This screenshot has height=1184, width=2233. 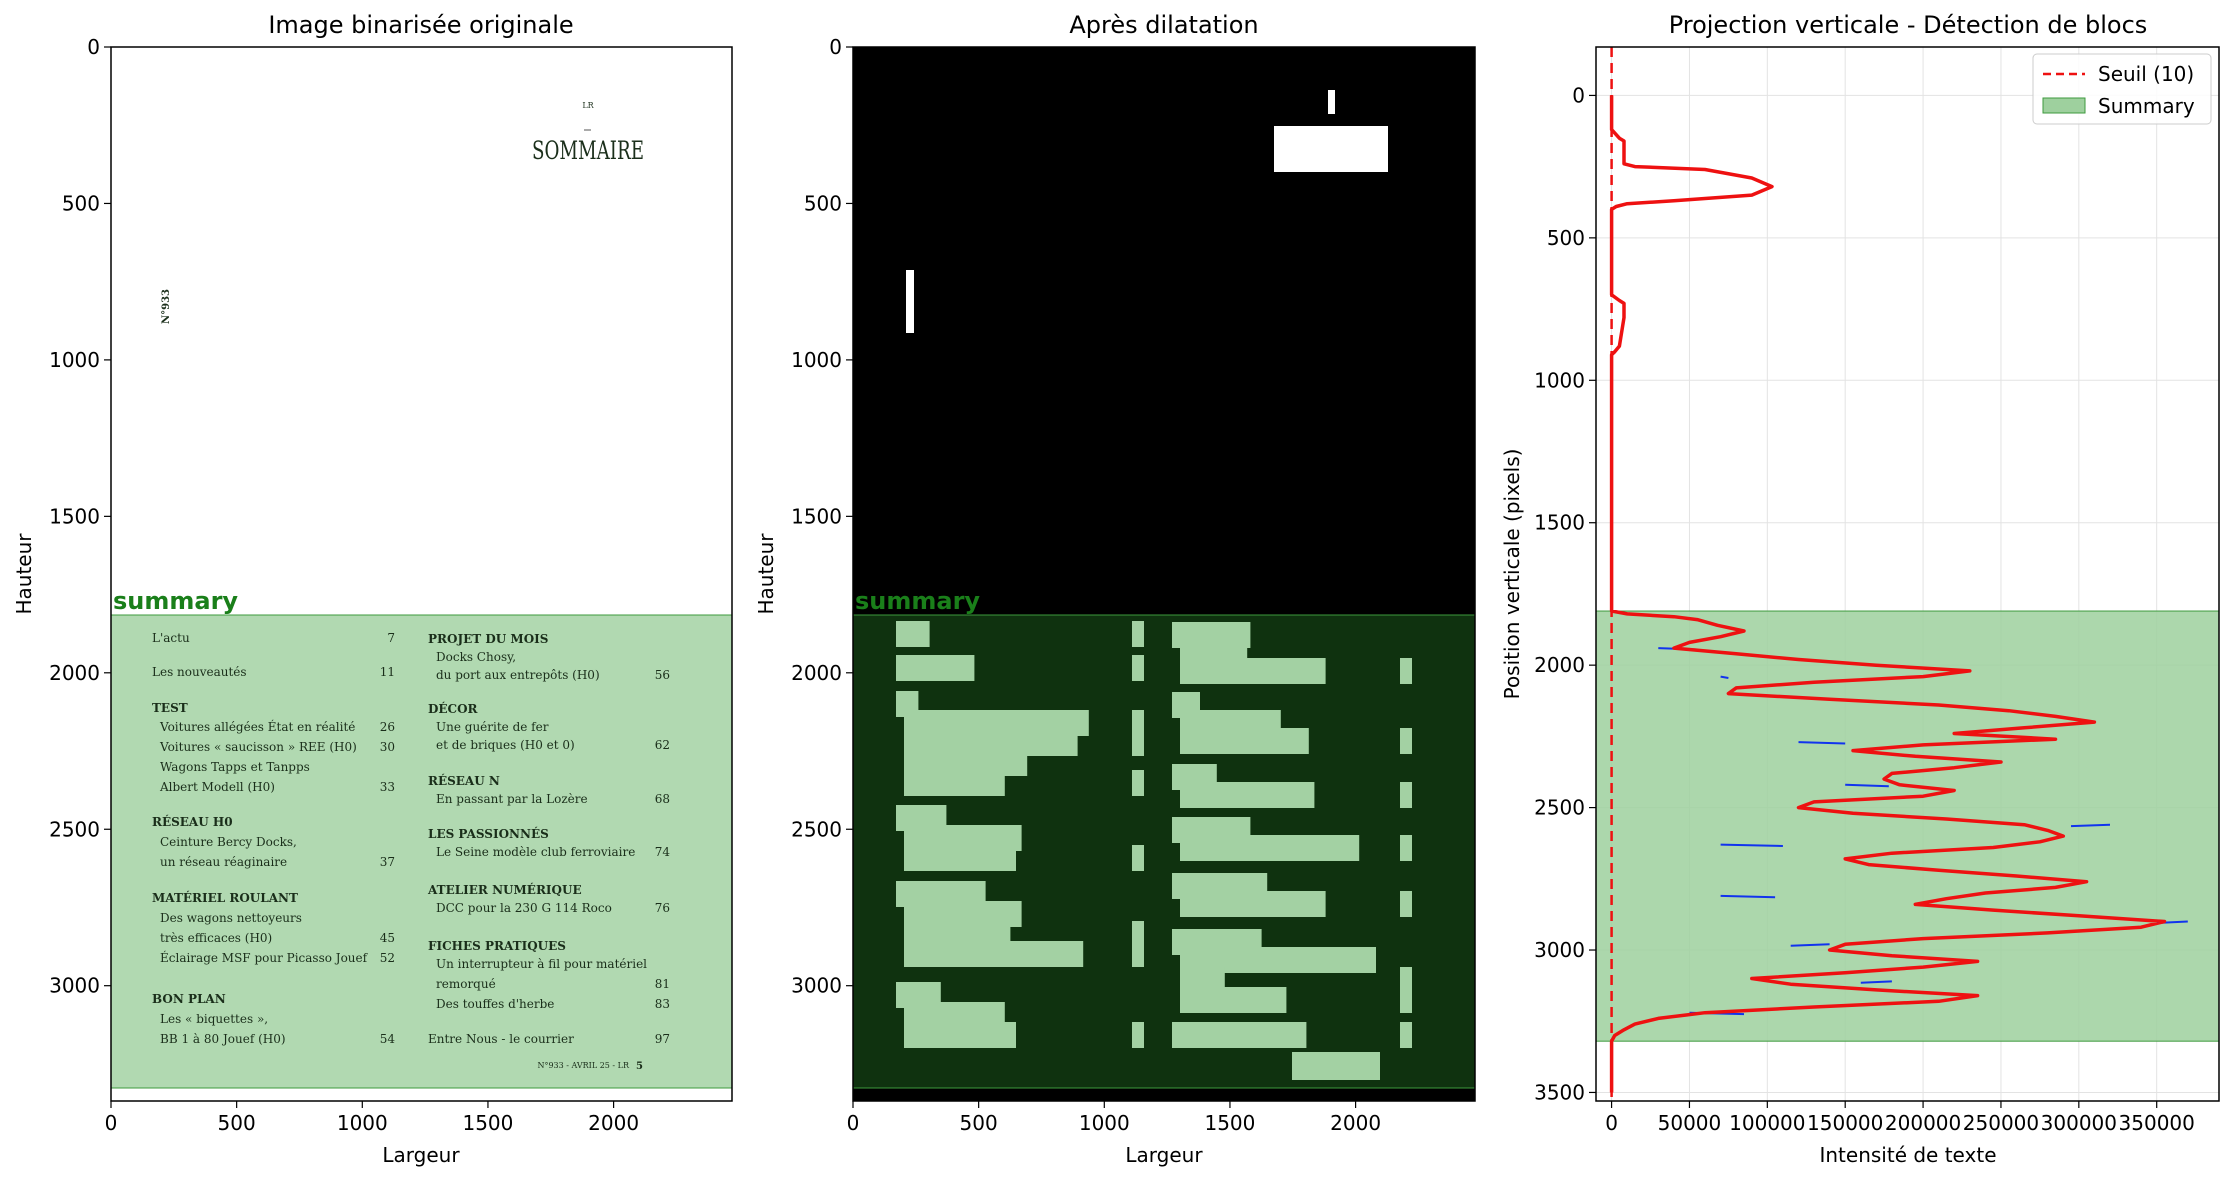 What do you see at coordinates (488, 639) in the screenshot?
I see `toc-entry: PROJET DU MOIS` at bounding box center [488, 639].